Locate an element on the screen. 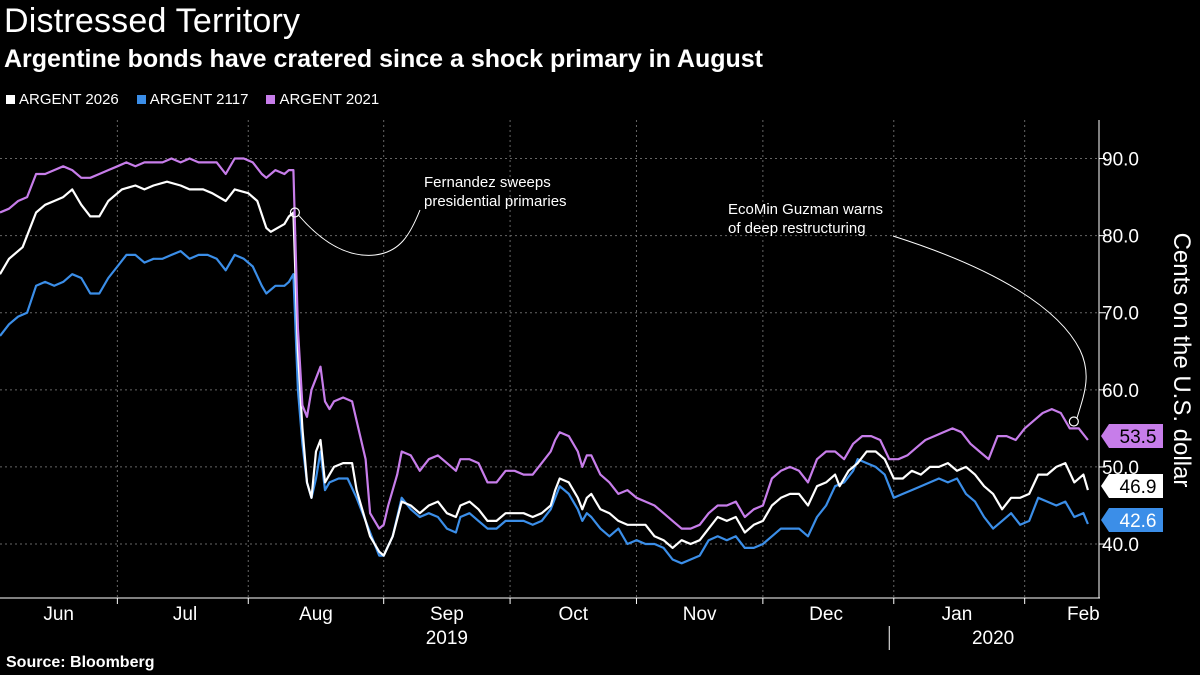 The width and height of the screenshot is (1200, 675). annotation-text: Fernandez sweeps is located at coordinates (487, 182).